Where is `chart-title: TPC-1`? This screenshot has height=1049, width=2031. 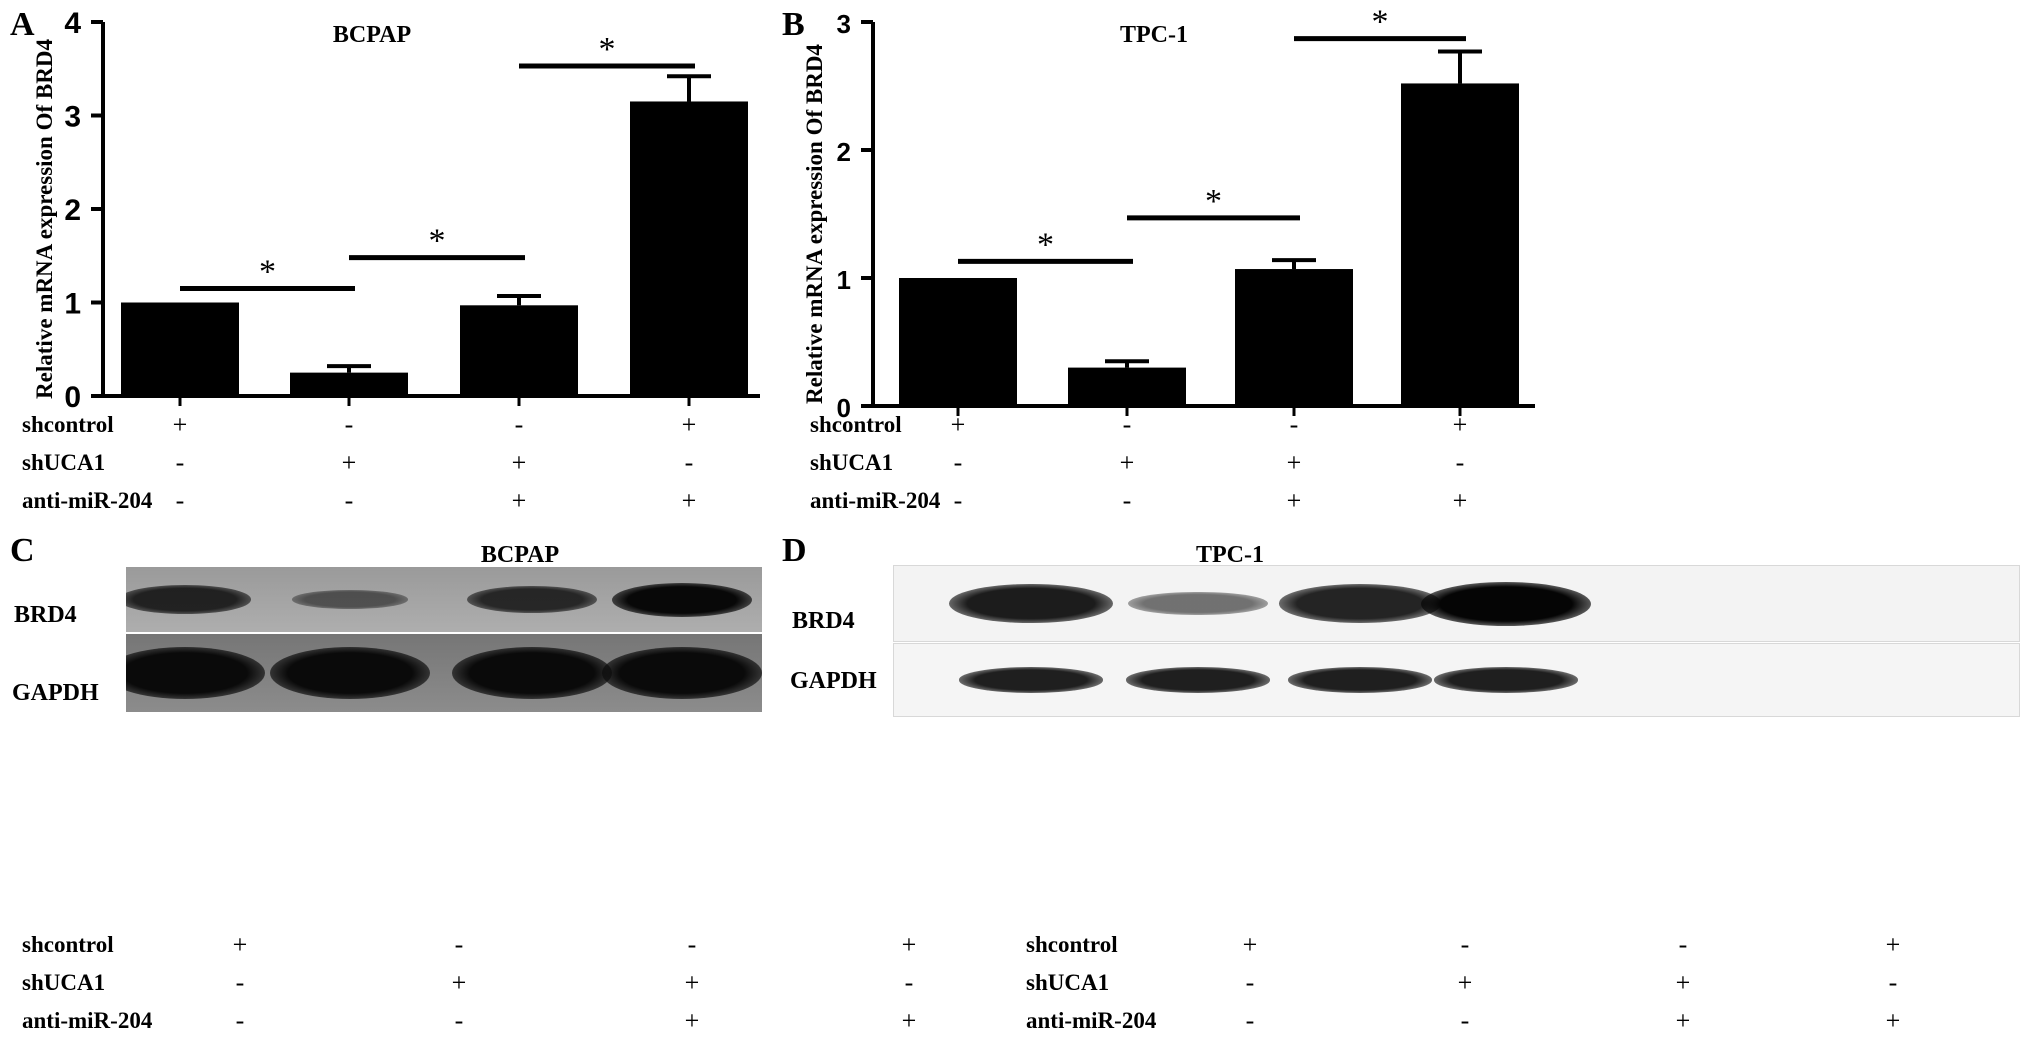 chart-title: TPC-1 is located at coordinates (1154, 35).